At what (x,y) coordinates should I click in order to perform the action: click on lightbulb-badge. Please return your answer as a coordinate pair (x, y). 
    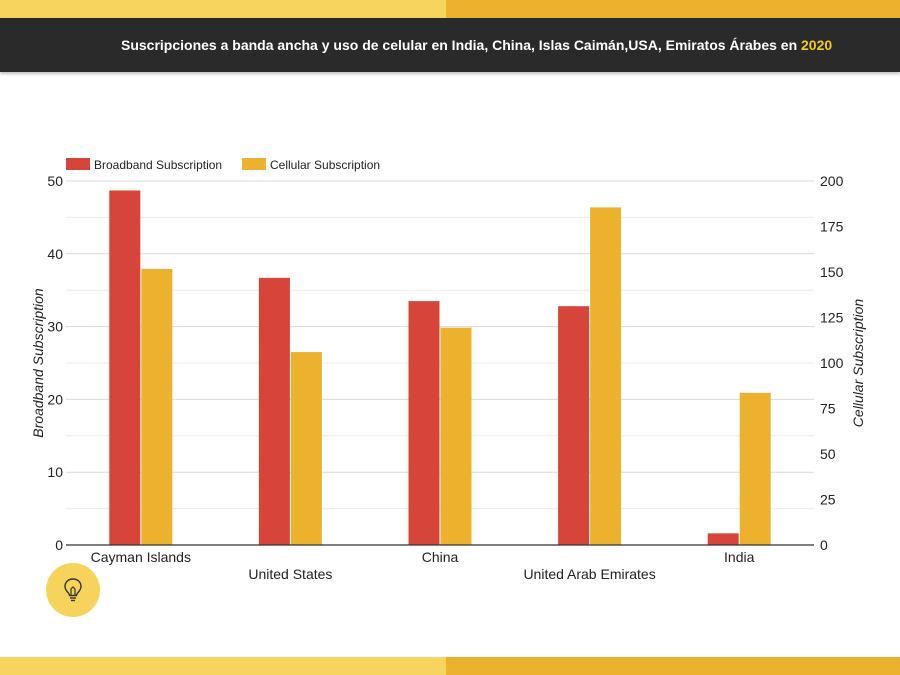
    Looking at the image, I should click on (73, 590).